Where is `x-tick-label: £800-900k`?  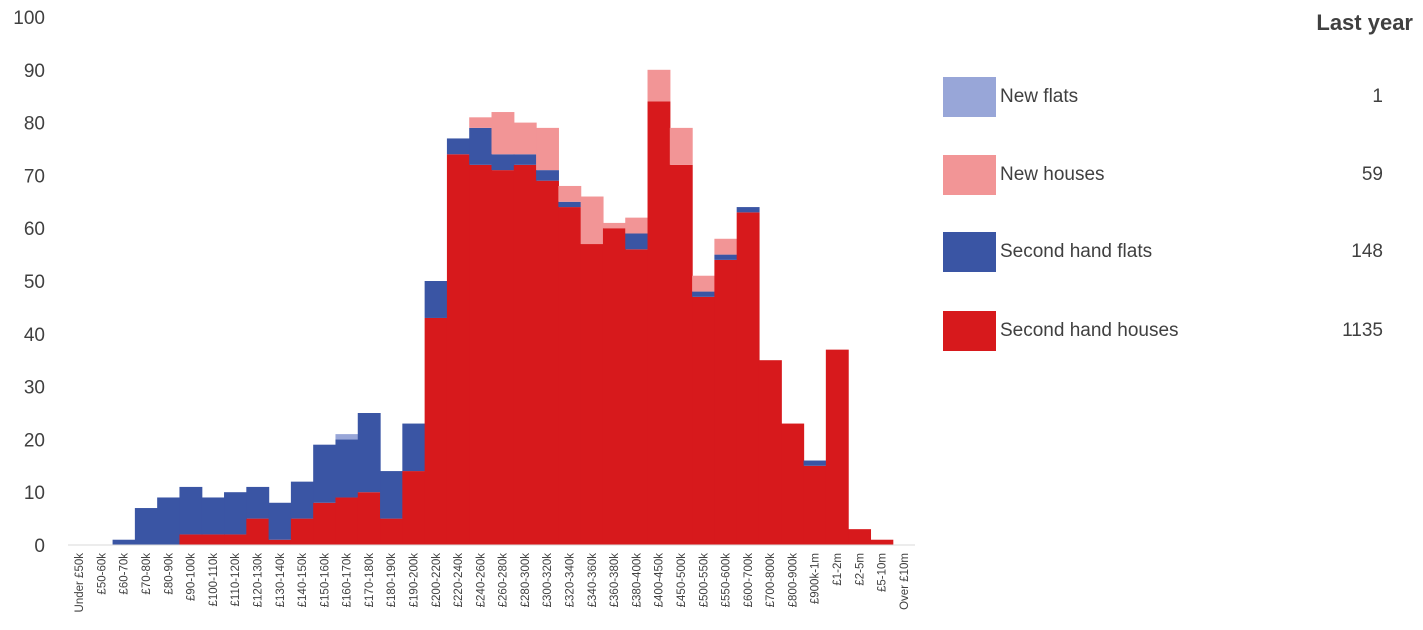
x-tick-label: £800-900k is located at coordinates (793, 580).